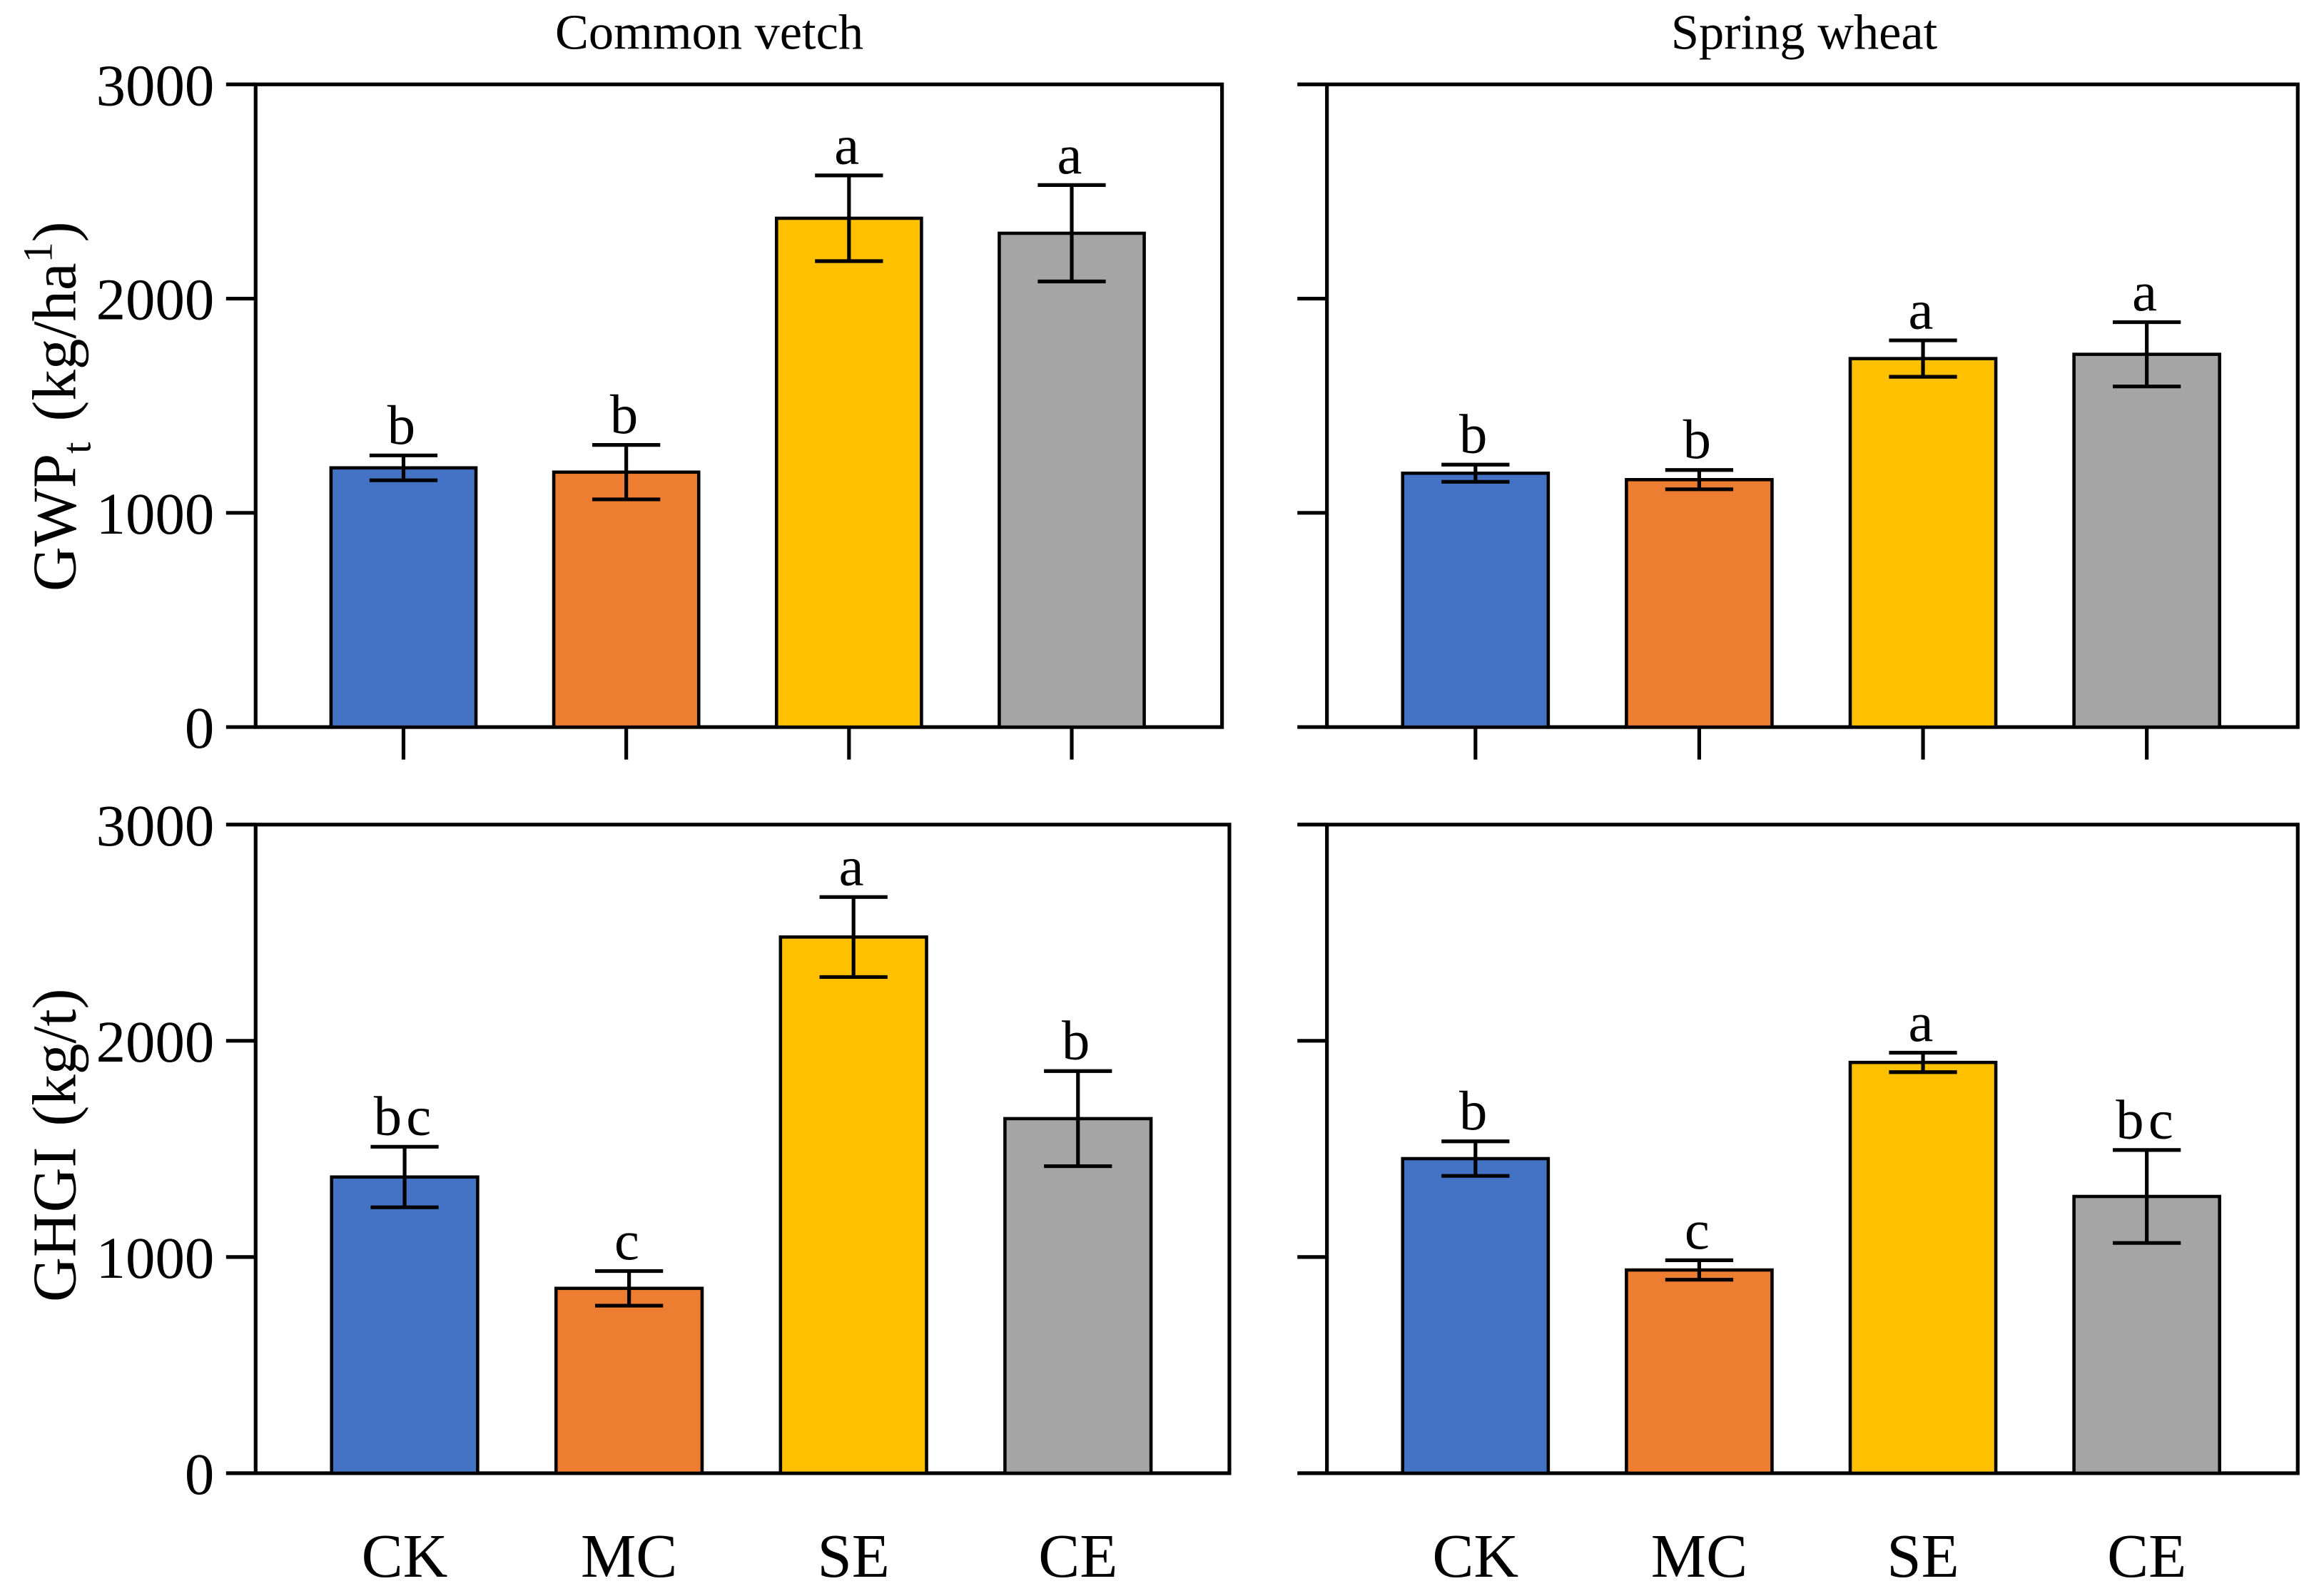 The width and height of the screenshot is (2314, 1596). Describe the element at coordinates (1804, 33) in the screenshot. I see `panel-title: Spring wheat` at that location.